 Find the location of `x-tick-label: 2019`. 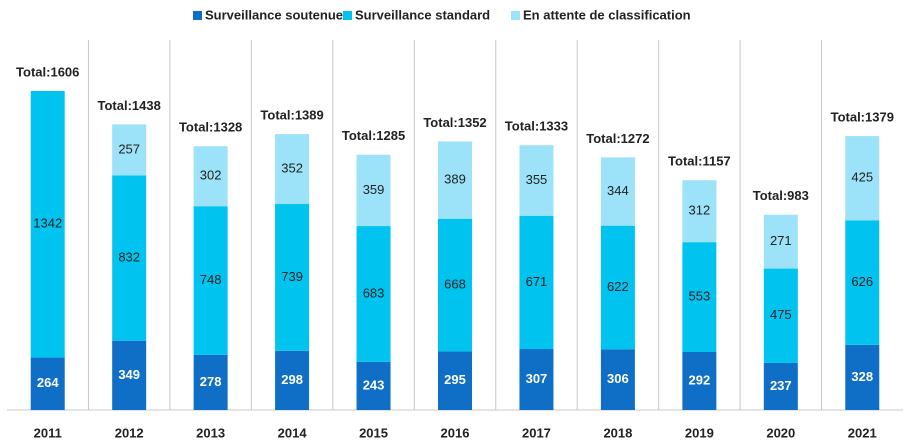

x-tick-label: 2019 is located at coordinates (699, 432).